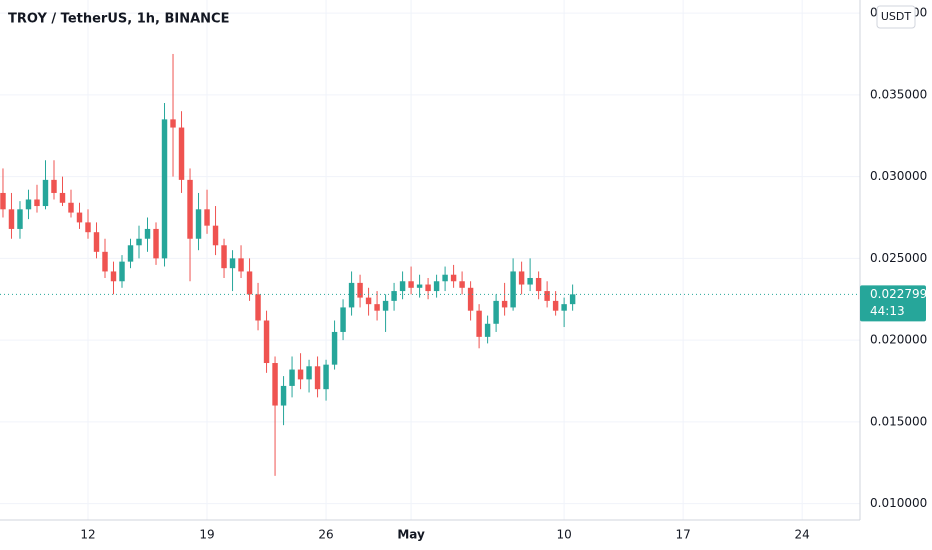 The width and height of the screenshot is (932, 550). I want to click on y-tick-label: 0.010000, so click(898, 503).